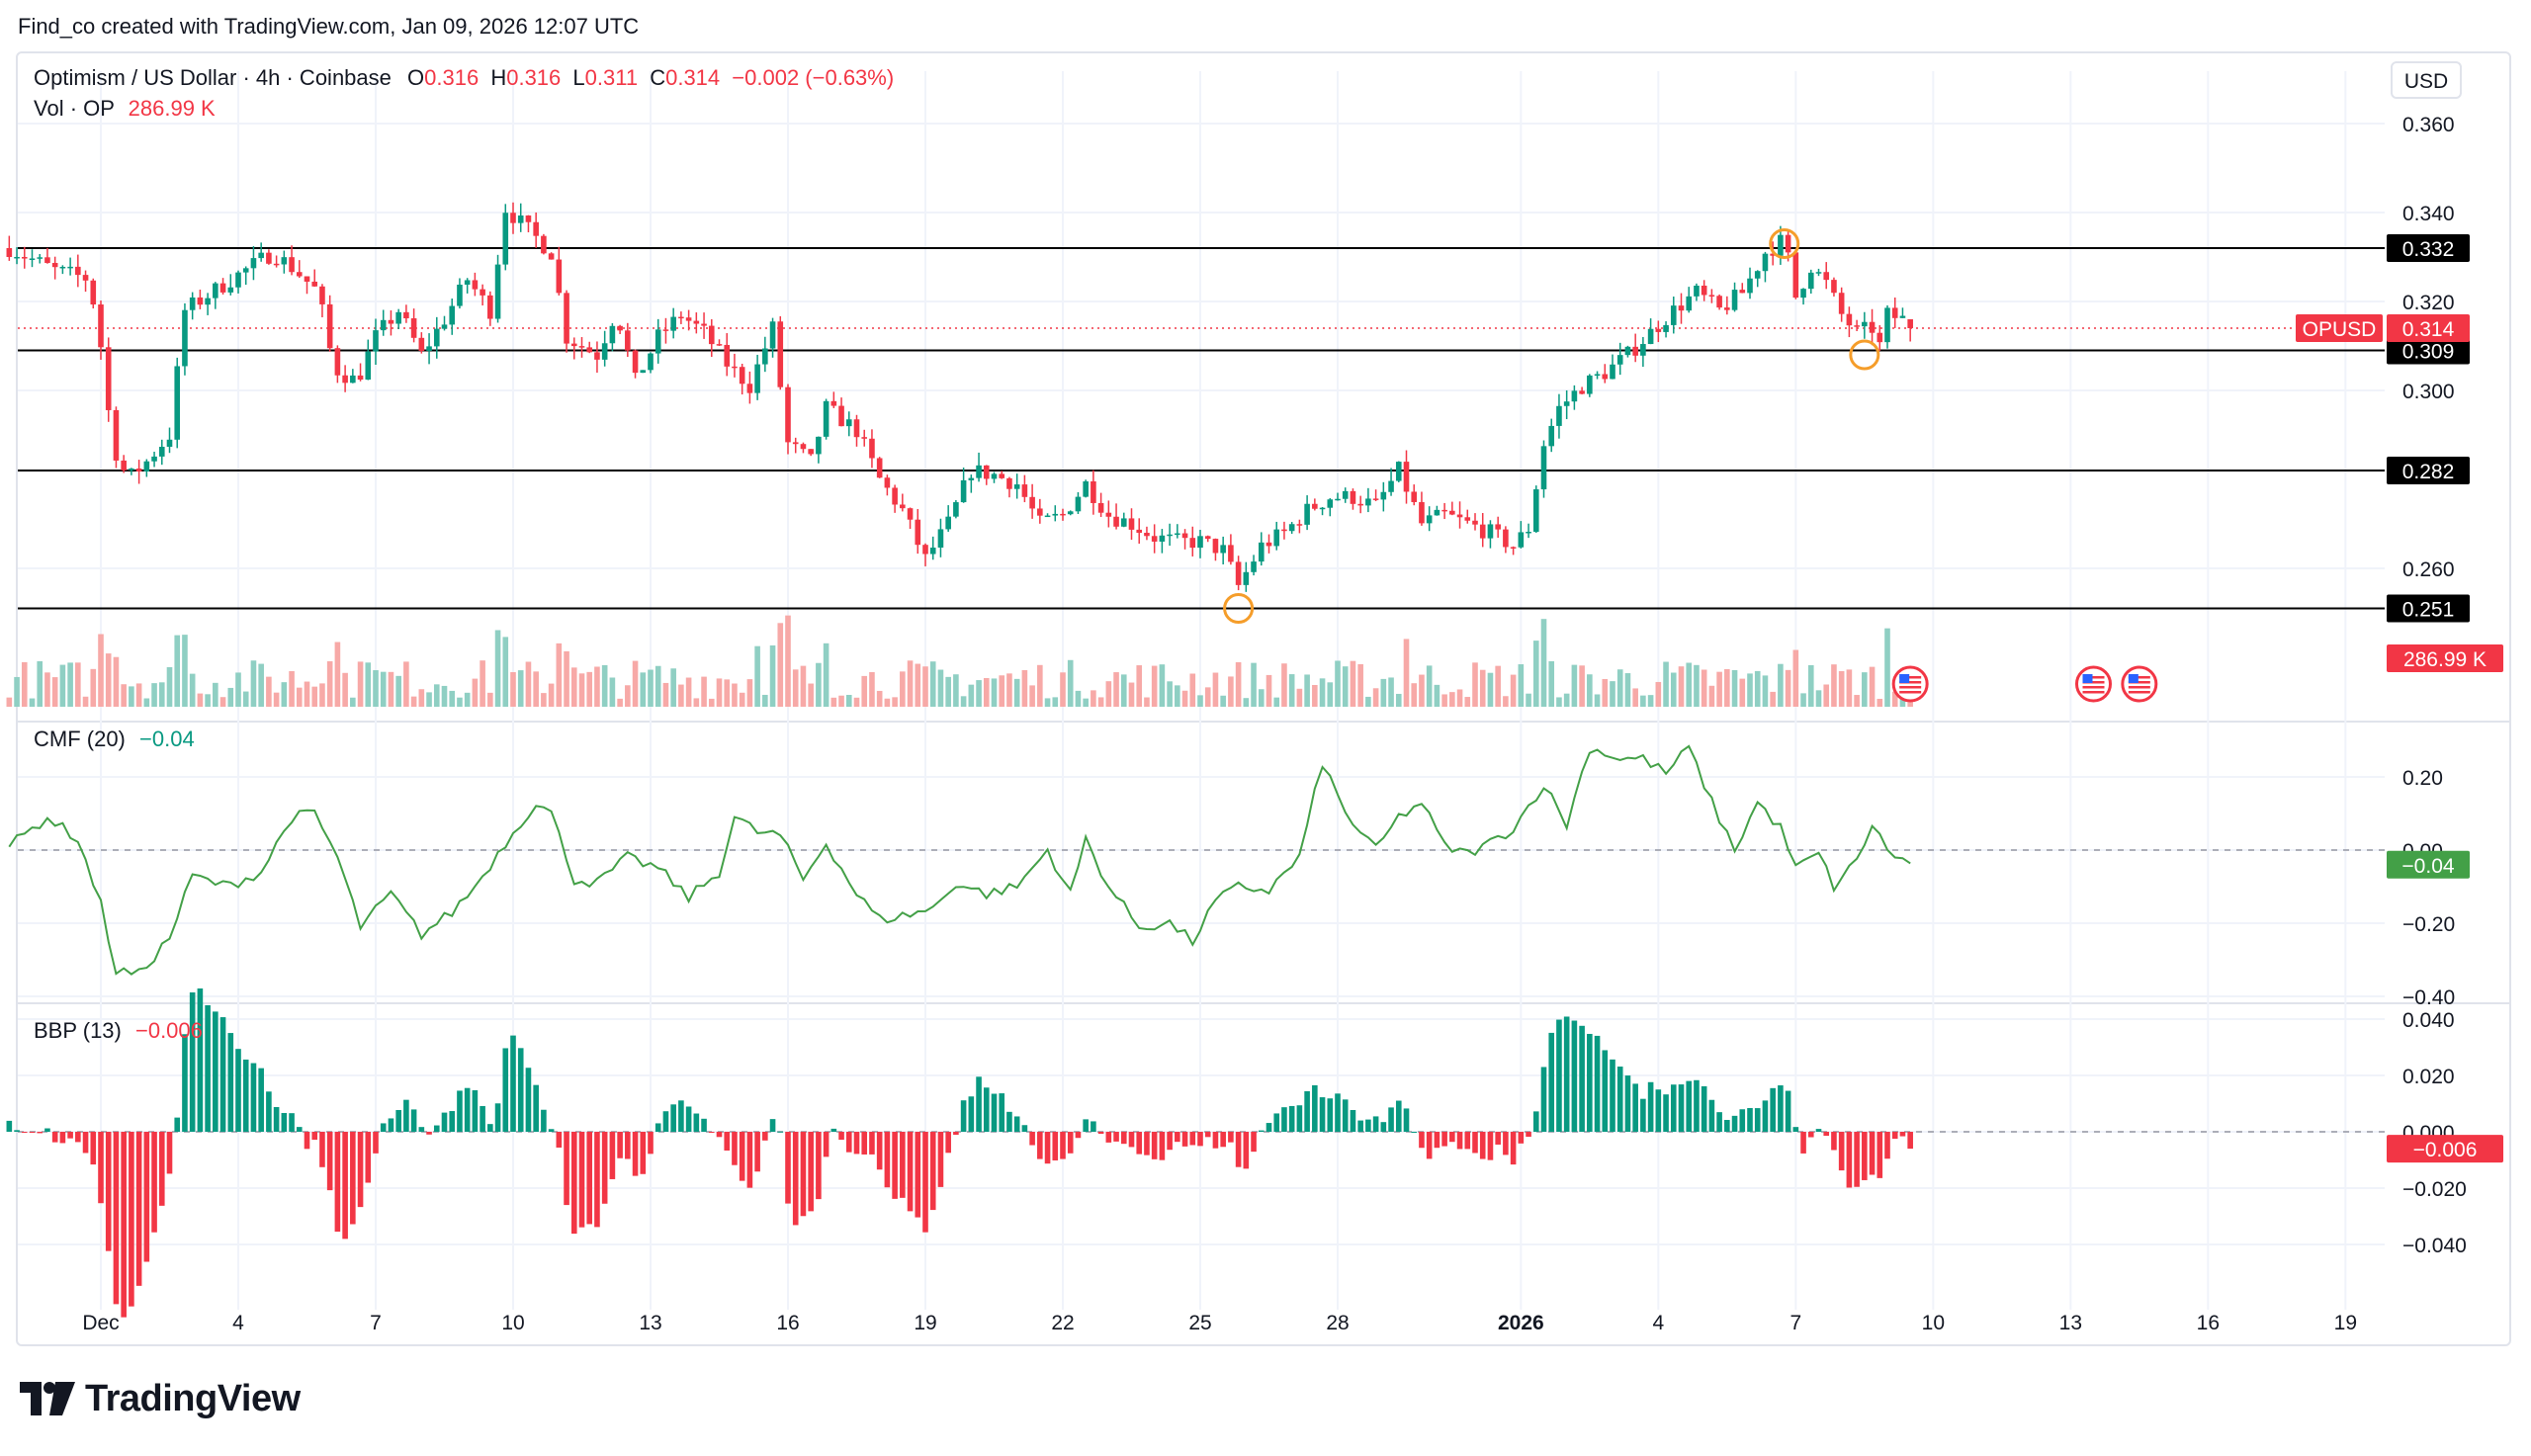 Image resolution: width=2531 pixels, height=1456 pixels. Describe the element at coordinates (2428, 248) in the screenshot. I see `level-price-tag` at that location.